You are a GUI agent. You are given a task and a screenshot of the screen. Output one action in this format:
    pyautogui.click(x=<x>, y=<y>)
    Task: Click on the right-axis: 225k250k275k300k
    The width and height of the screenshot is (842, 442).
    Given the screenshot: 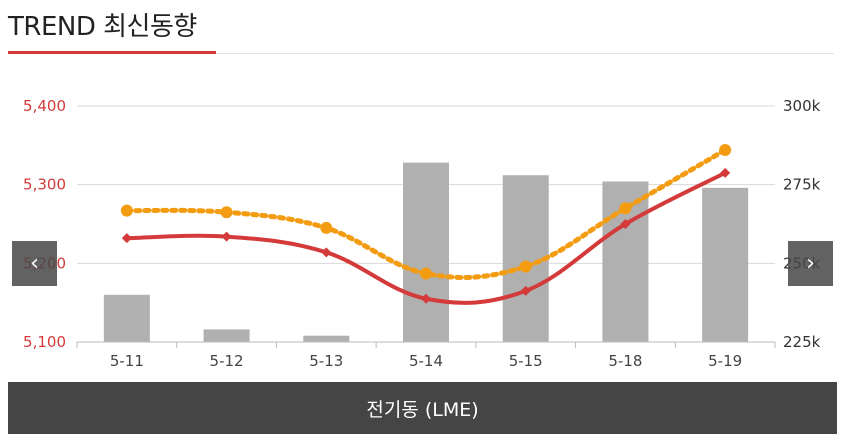 What is the action you would take?
    pyautogui.click(x=802, y=224)
    